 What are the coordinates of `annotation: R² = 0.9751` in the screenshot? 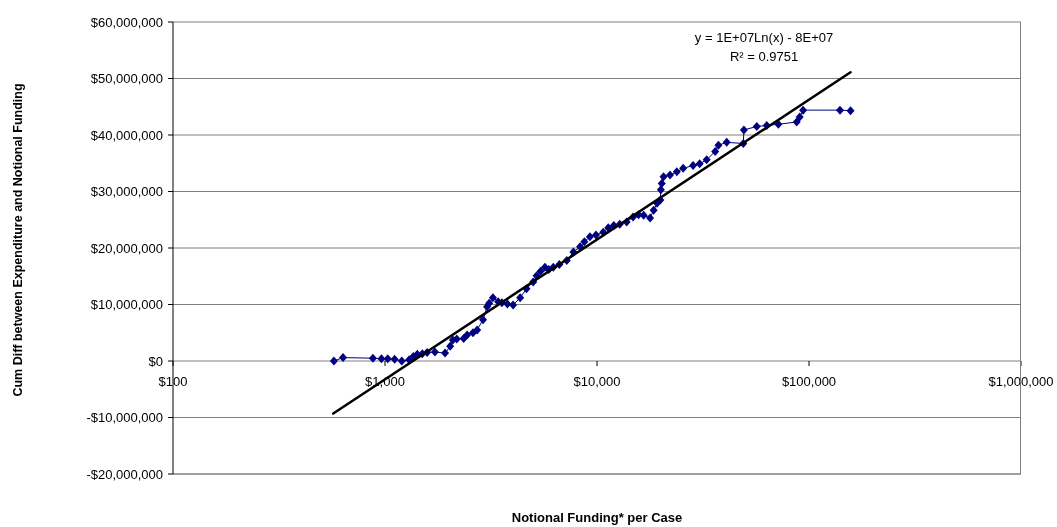 It's located at (764, 56).